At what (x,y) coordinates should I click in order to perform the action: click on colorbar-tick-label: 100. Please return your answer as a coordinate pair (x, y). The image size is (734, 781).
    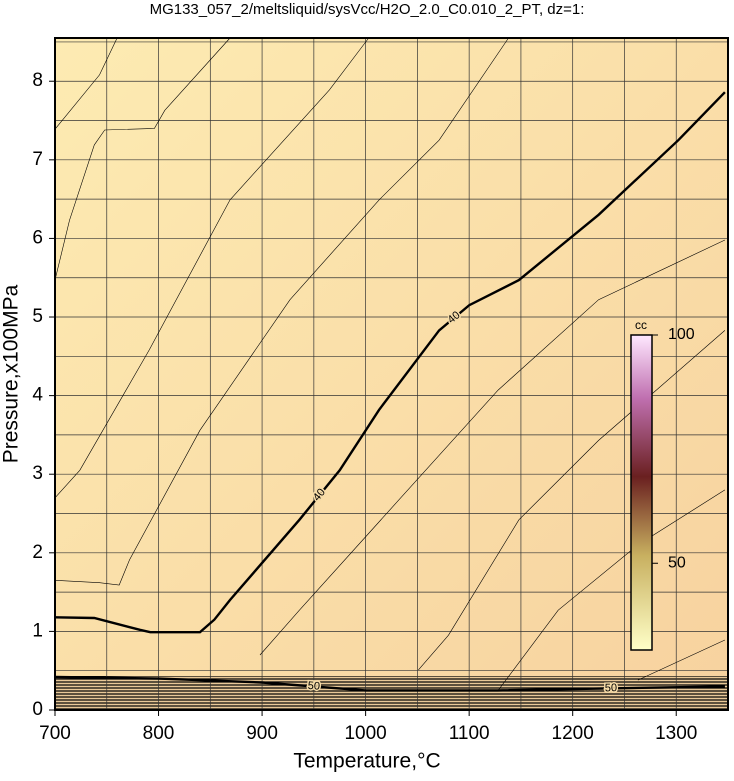
    Looking at the image, I should click on (681, 334).